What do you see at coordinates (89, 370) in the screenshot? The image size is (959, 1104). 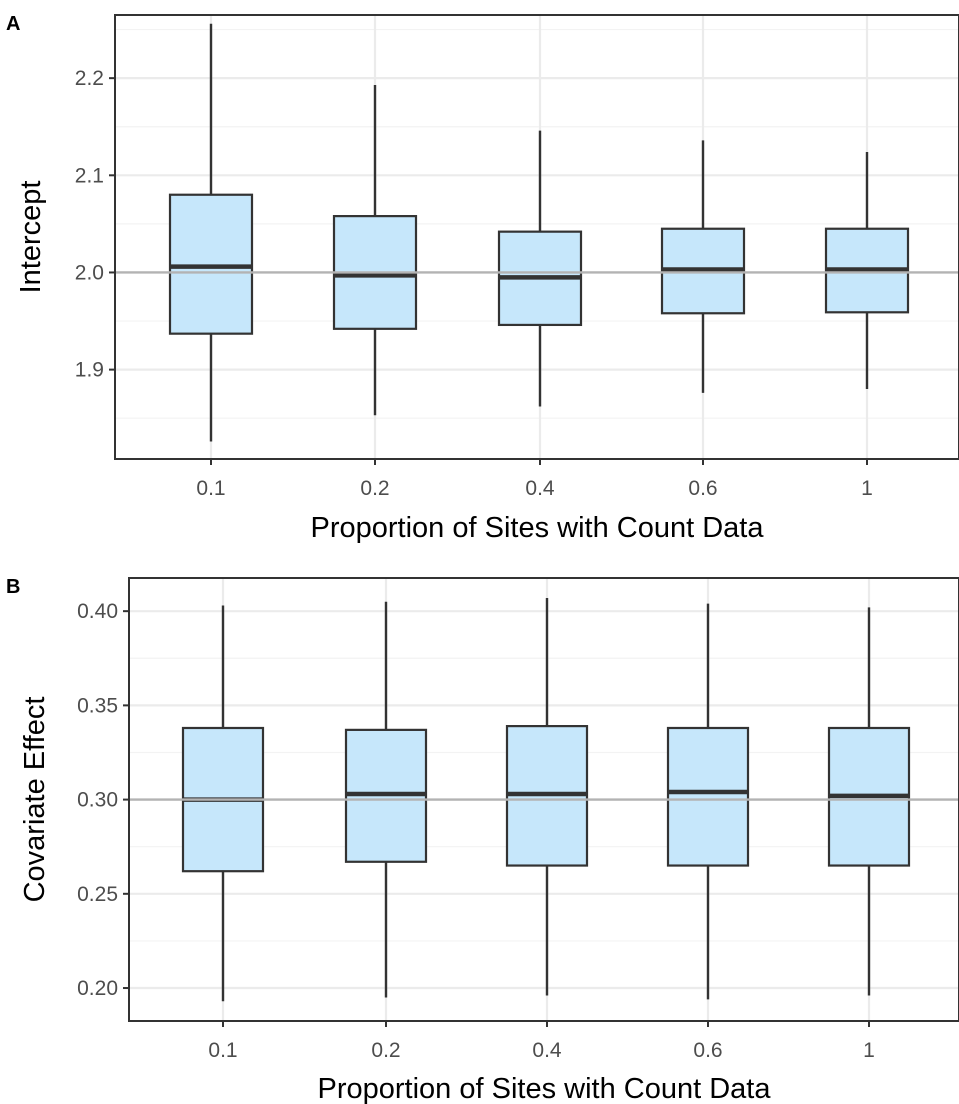 I see `y-tick-label: 1.9` at bounding box center [89, 370].